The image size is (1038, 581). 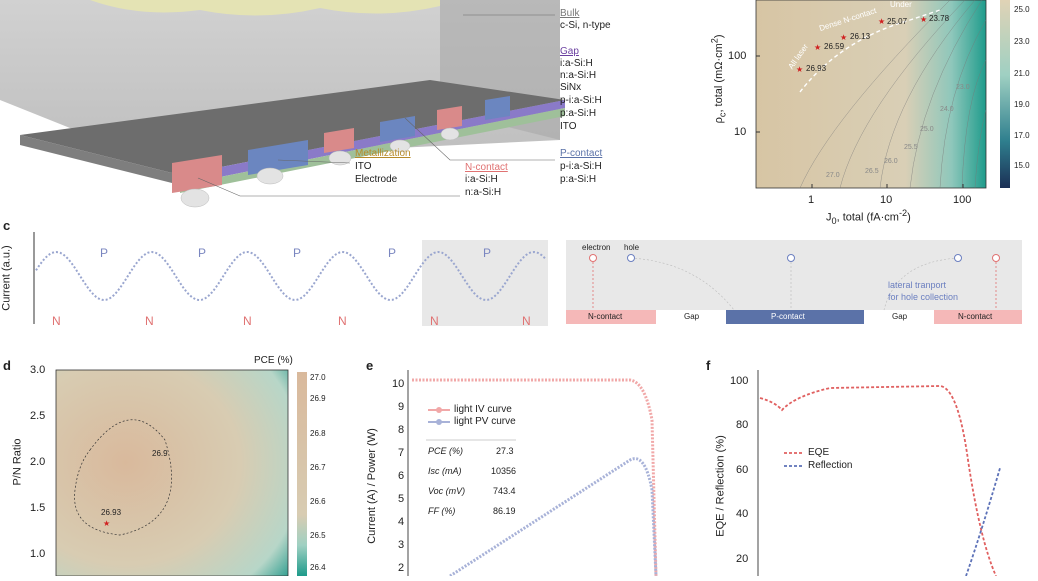 What do you see at coordinates (504, 471) in the screenshot?
I see `table-value: 10356` at bounding box center [504, 471].